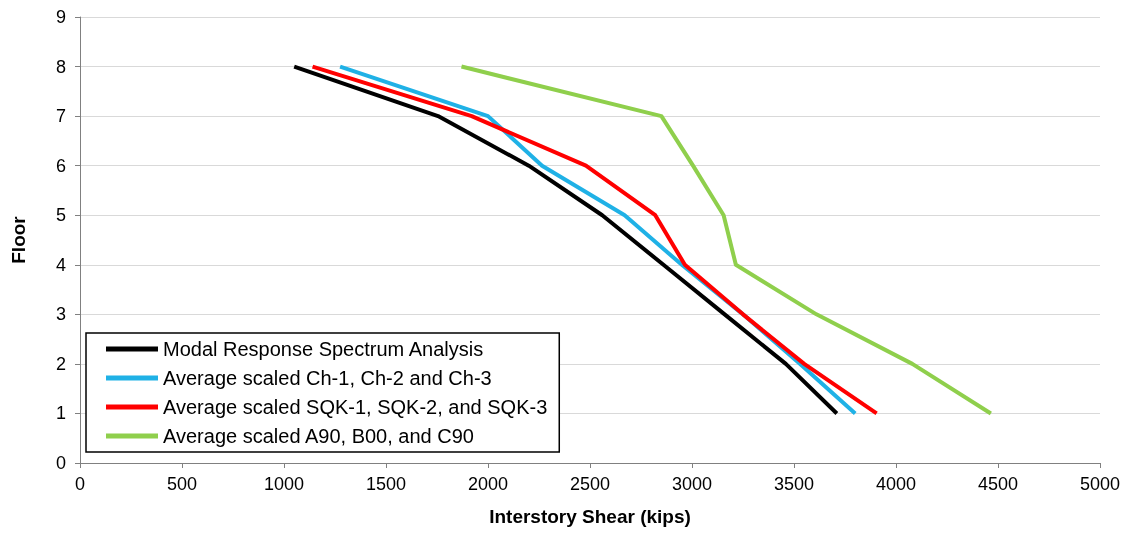 The height and width of the screenshot is (552, 1132). Describe the element at coordinates (318, 436) in the screenshot. I see `legend-label: Average scaled A90, B00, and C90` at that location.